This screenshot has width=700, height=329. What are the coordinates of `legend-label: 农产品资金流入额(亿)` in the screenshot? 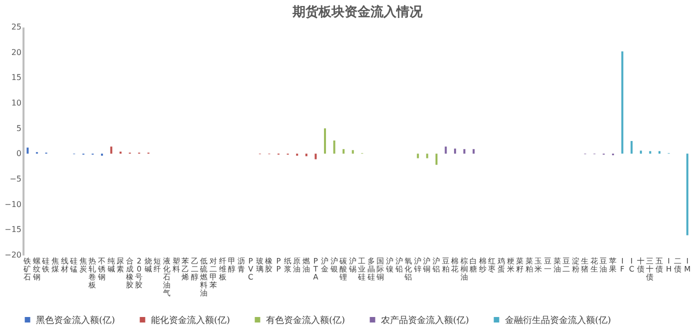 It's located at (425, 320).